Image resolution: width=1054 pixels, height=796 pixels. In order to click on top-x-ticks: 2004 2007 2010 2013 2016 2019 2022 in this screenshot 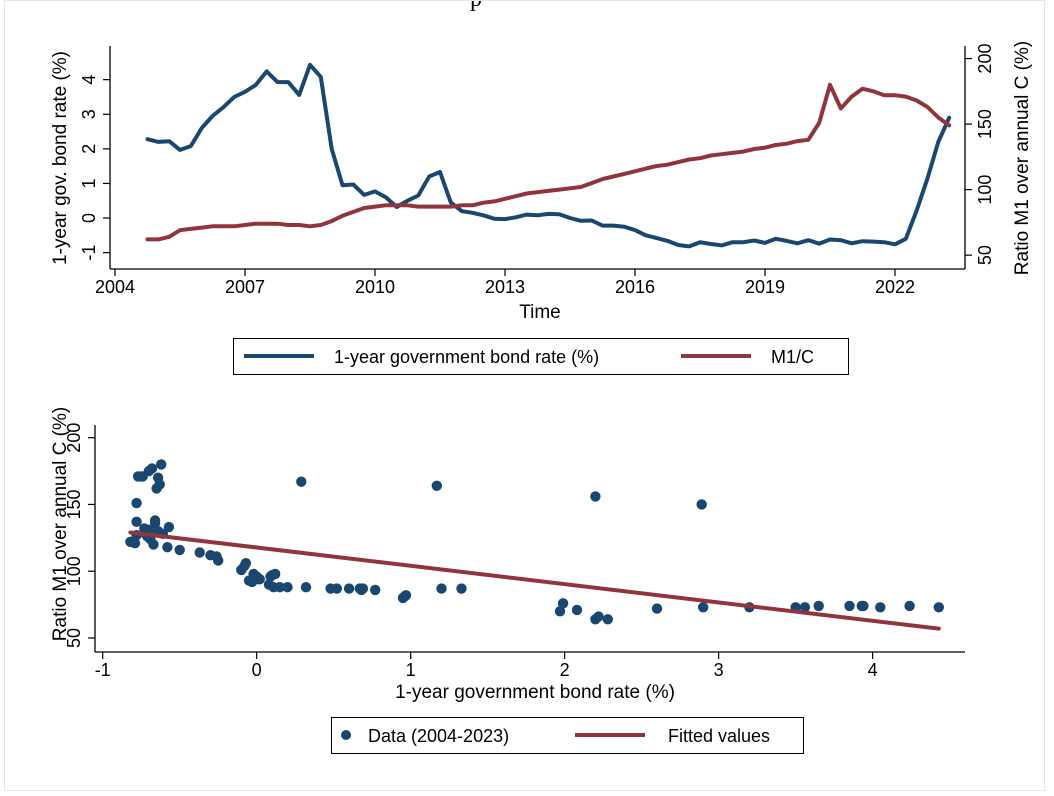, I will do `click(505, 283)`.